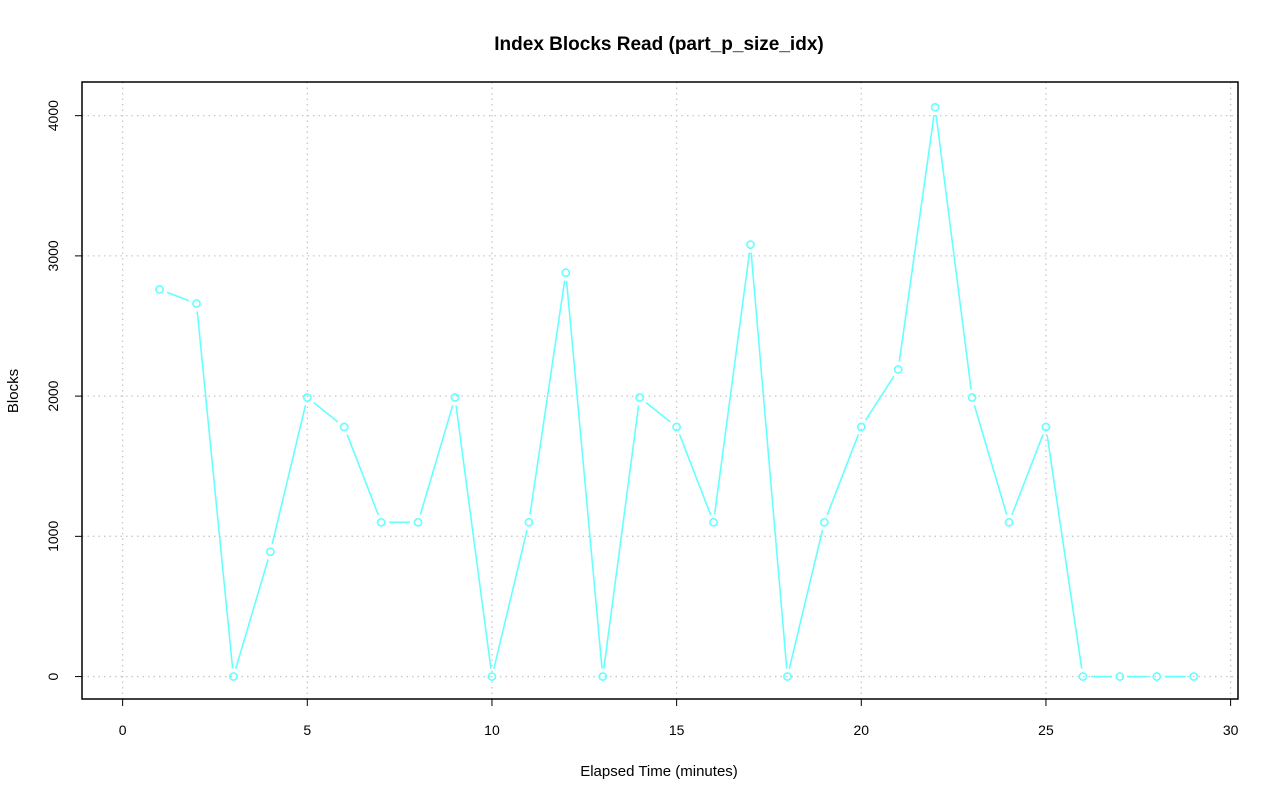 The width and height of the screenshot is (1280, 801). I want to click on x-tick-label: 5, so click(307, 730).